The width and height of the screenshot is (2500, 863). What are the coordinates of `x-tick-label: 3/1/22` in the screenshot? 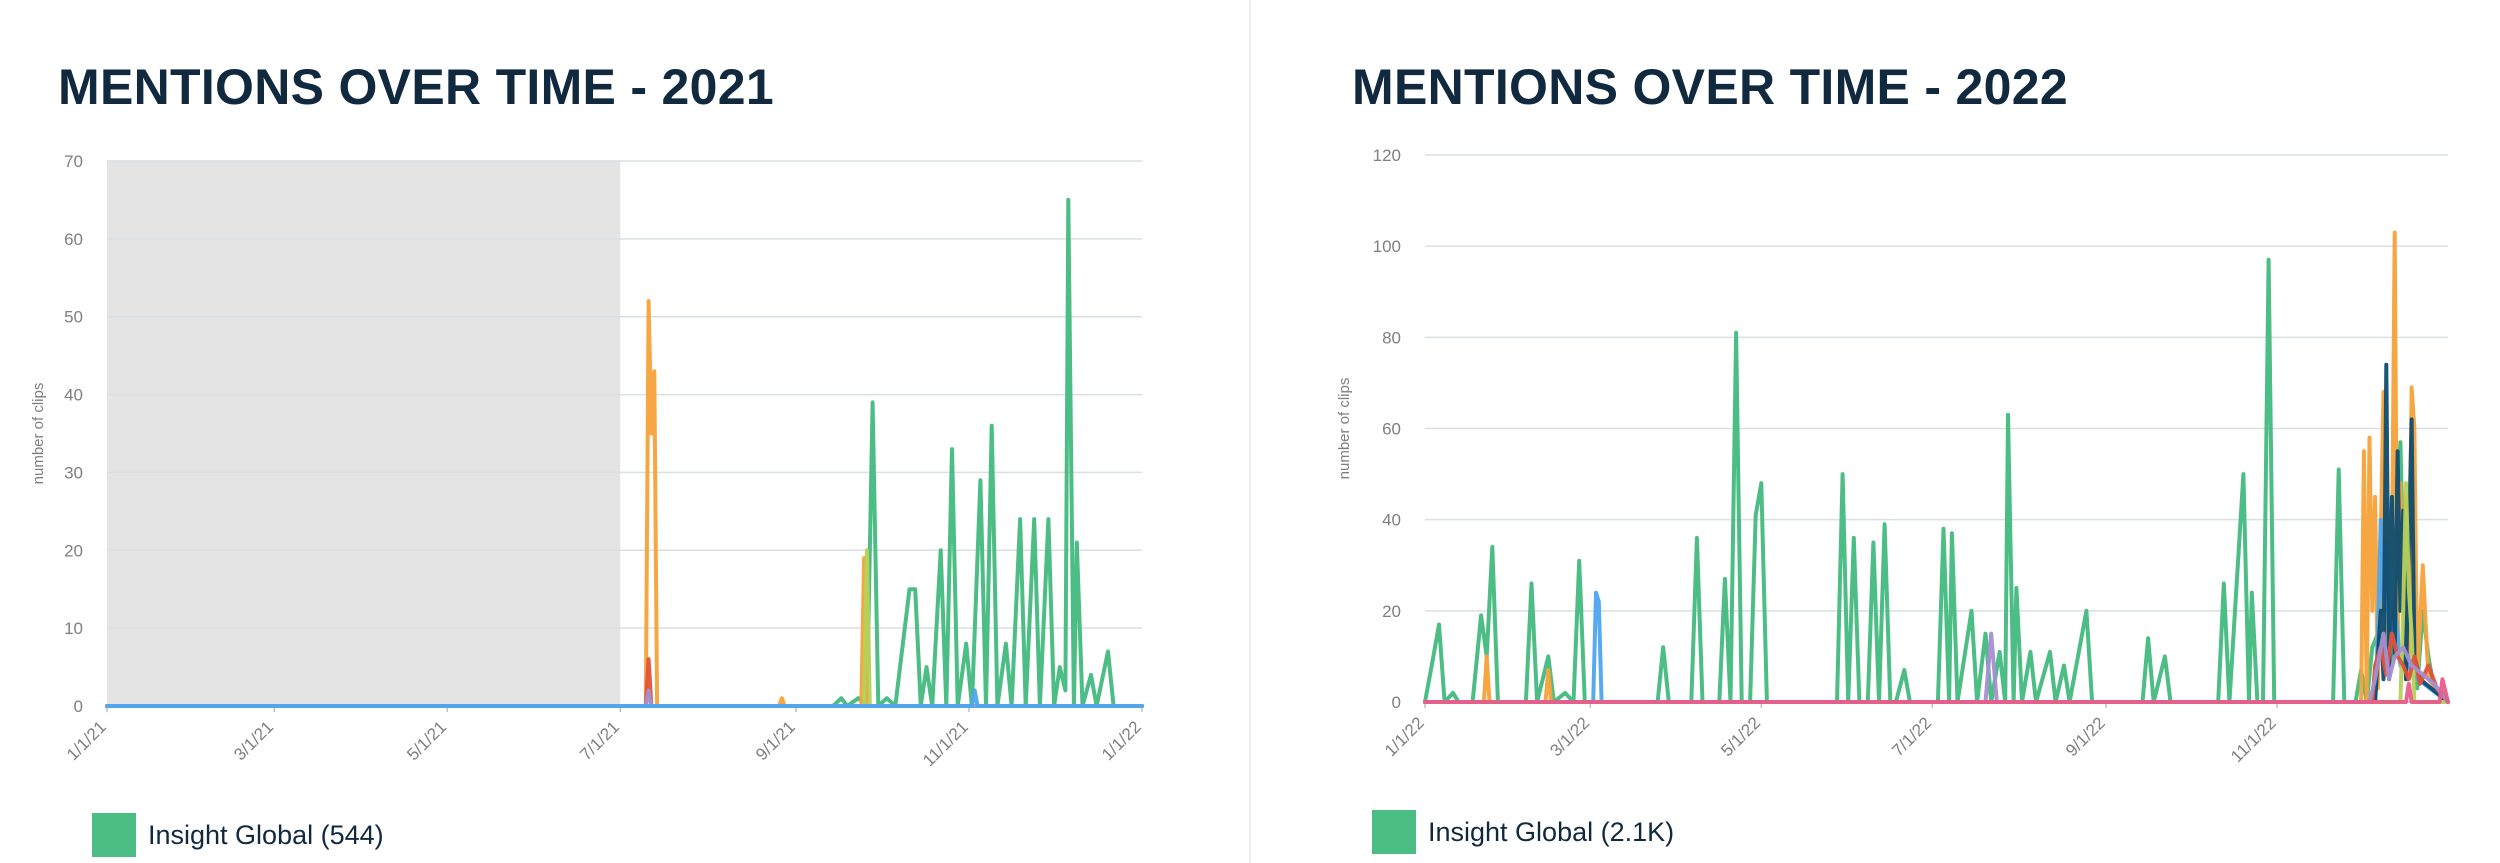 It's located at (1569, 736).